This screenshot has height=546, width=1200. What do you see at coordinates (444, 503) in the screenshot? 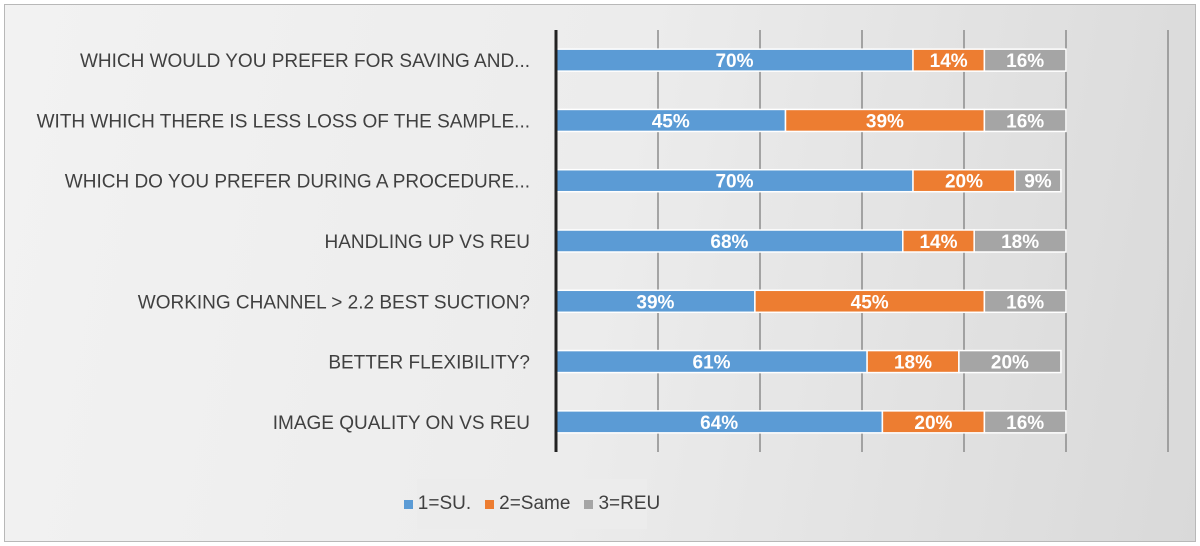
I see `legend-label: 1=SU.` at bounding box center [444, 503].